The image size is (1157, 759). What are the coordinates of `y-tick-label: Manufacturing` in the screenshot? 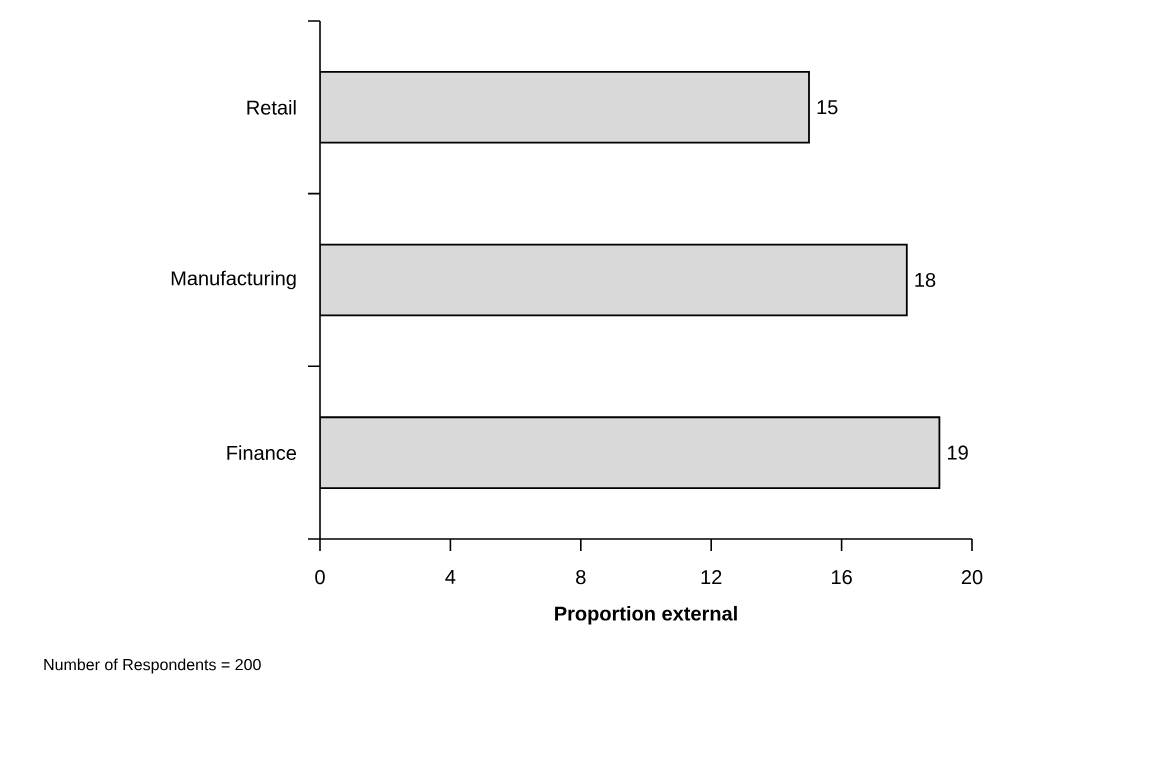 It's located at (233, 280).